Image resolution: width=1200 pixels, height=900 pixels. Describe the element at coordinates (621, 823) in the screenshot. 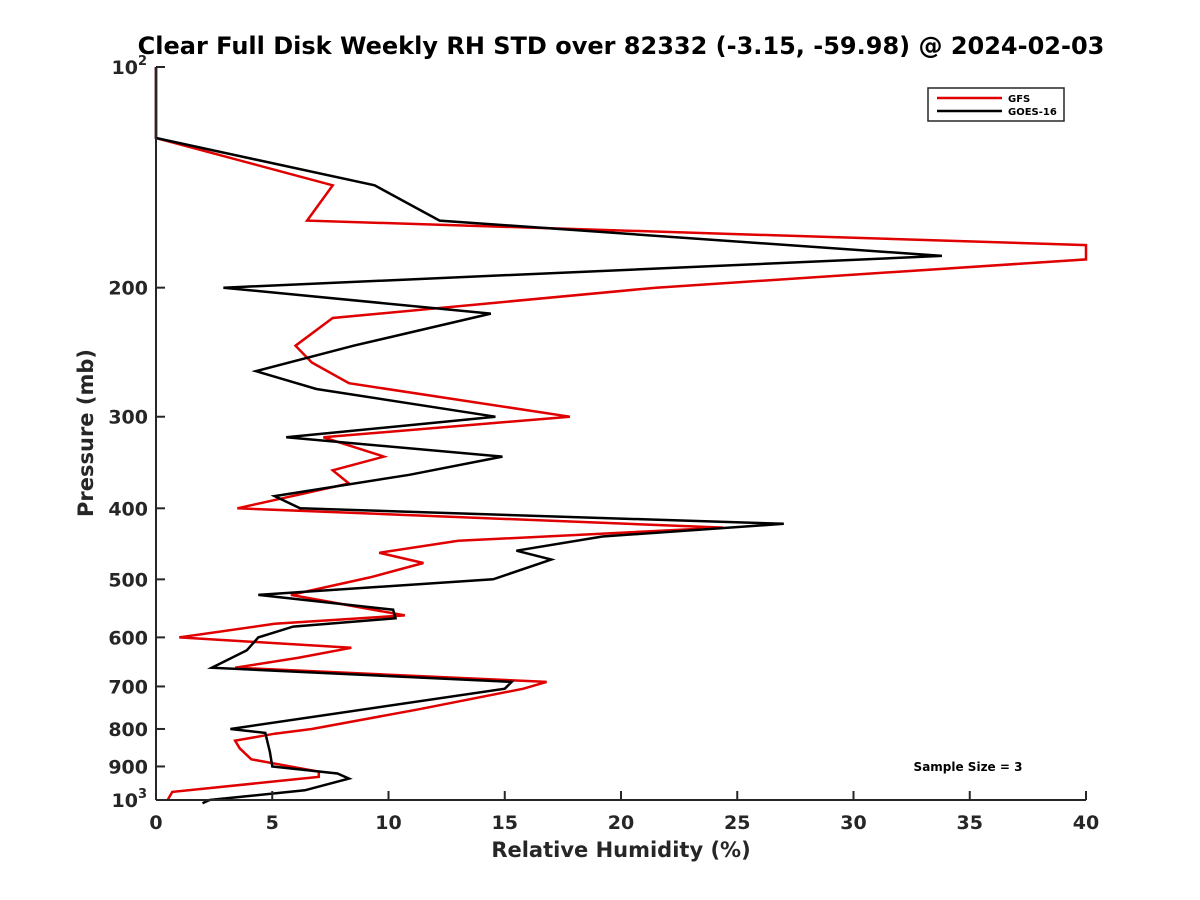

I see `x-tick-label: 20` at that location.